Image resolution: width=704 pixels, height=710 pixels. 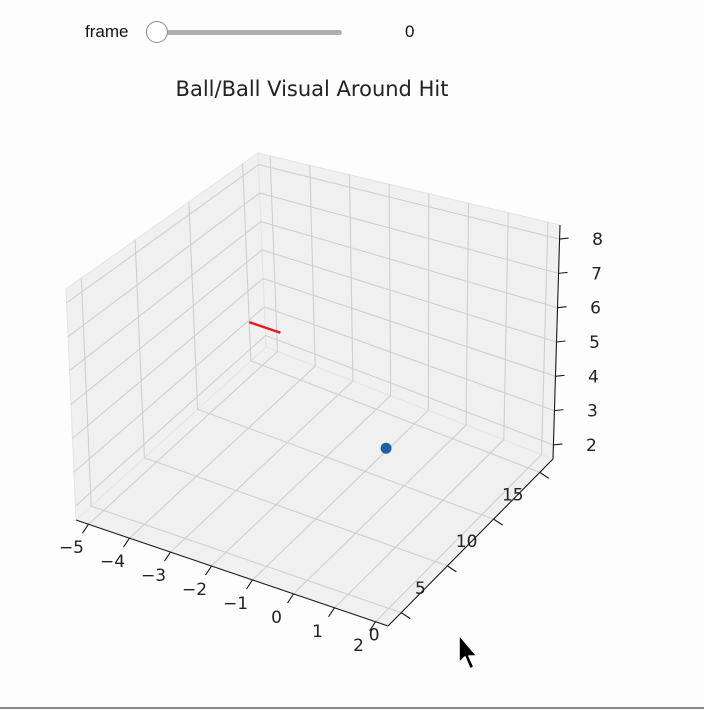 I want to click on slider-handle, so click(x=157, y=32).